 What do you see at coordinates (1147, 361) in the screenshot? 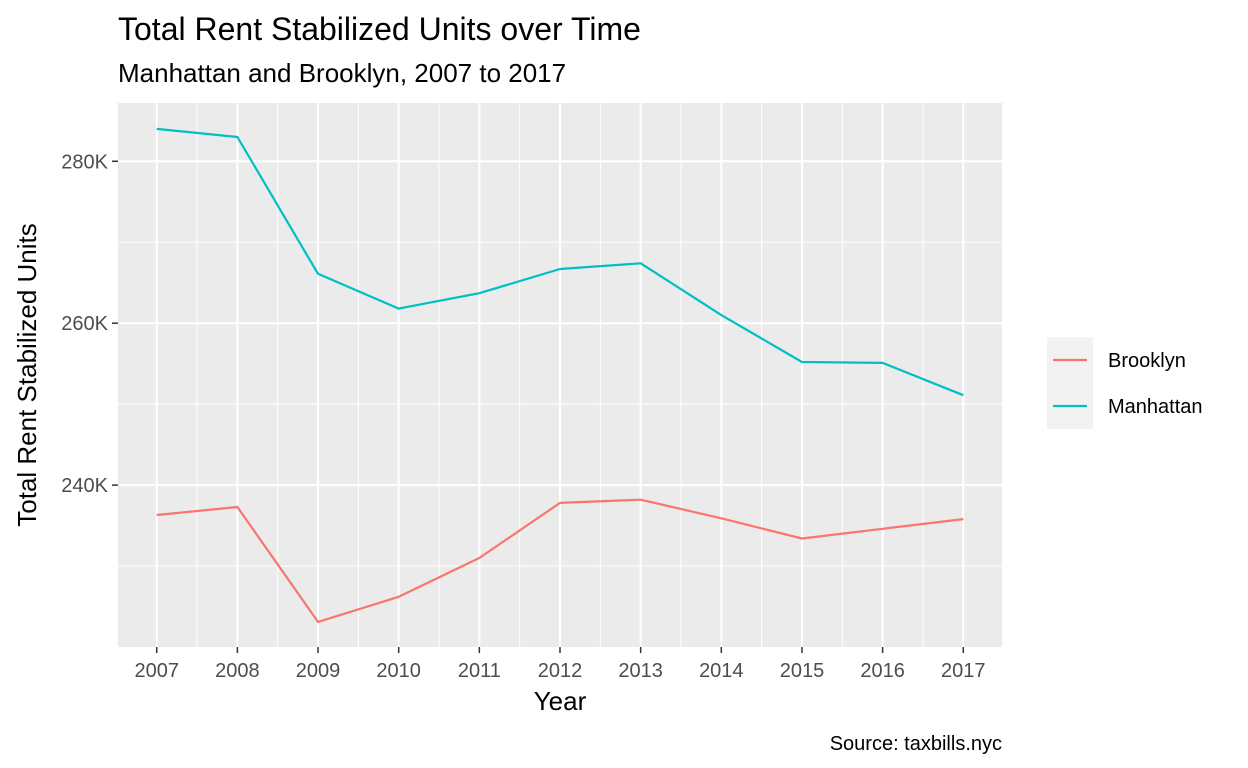
I see `legend-label-brooklyn: Brooklyn` at bounding box center [1147, 361].